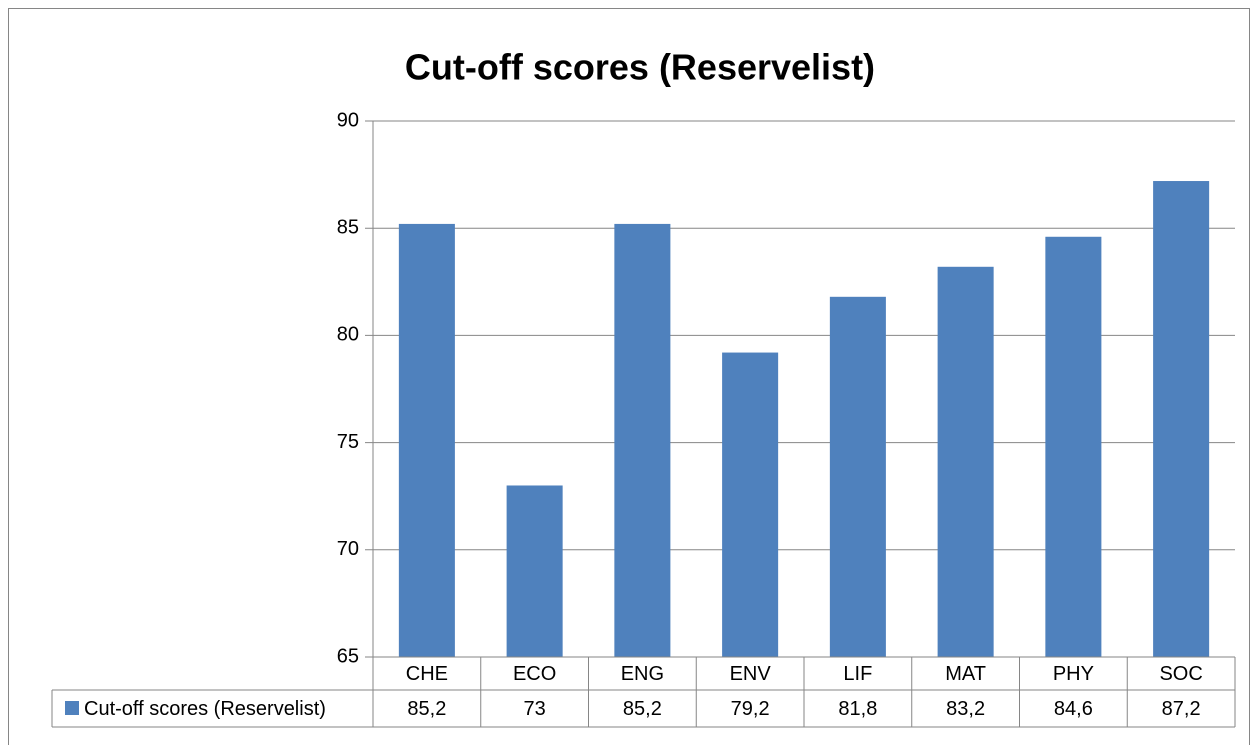  What do you see at coordinates (535, 709) in the screenshot?
I see `data-label: 73` at bounding box center [535, 709].